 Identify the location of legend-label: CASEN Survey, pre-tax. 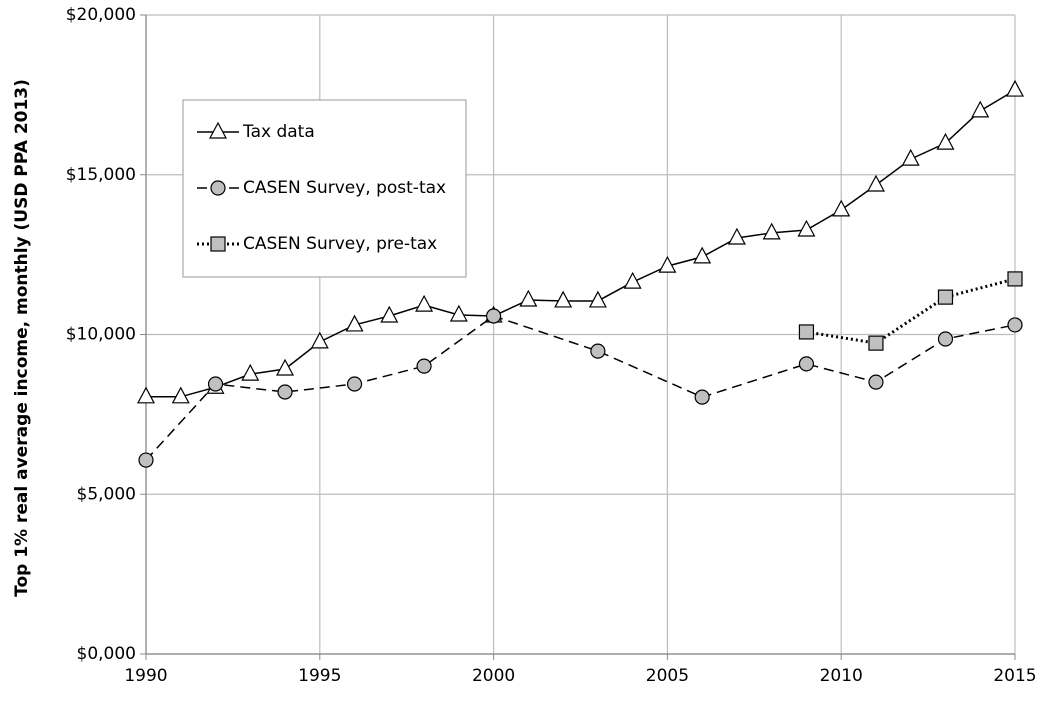
(340, 244).